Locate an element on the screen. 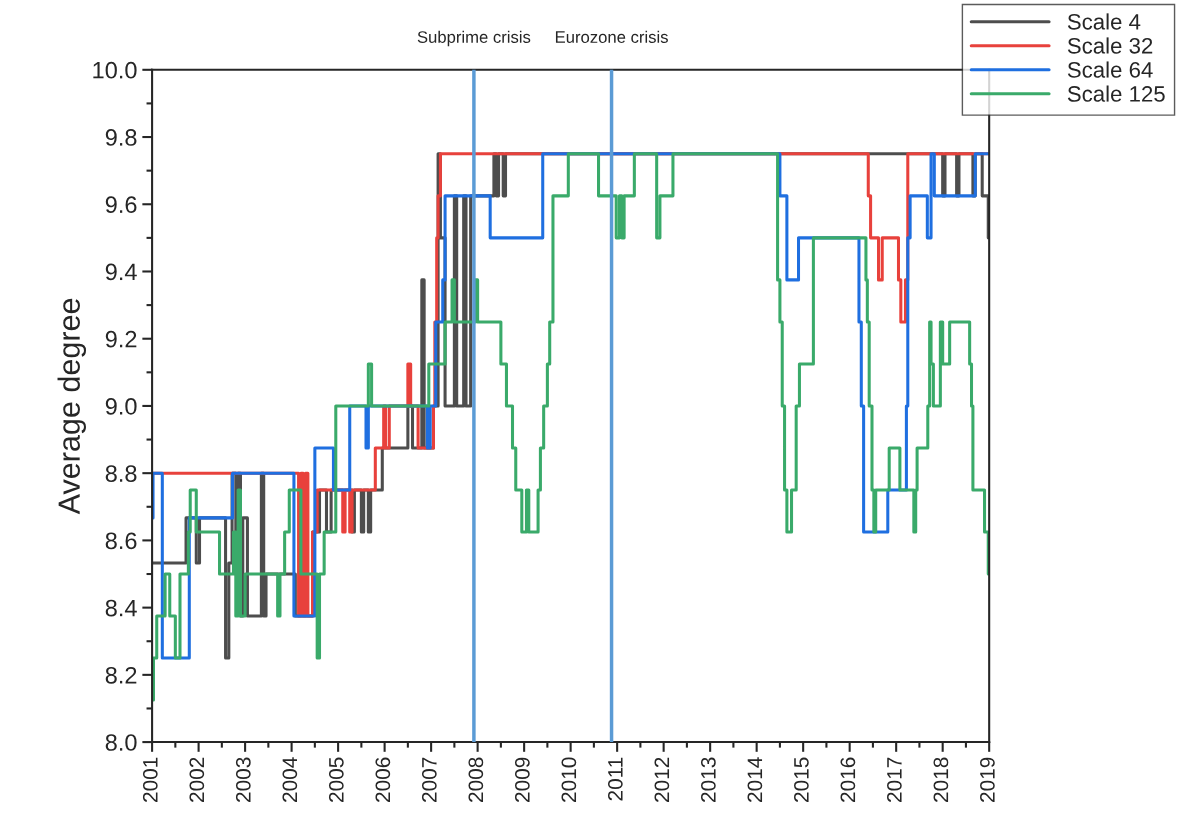  x-tick-label: 2002 is located at coordinates (197, 779).